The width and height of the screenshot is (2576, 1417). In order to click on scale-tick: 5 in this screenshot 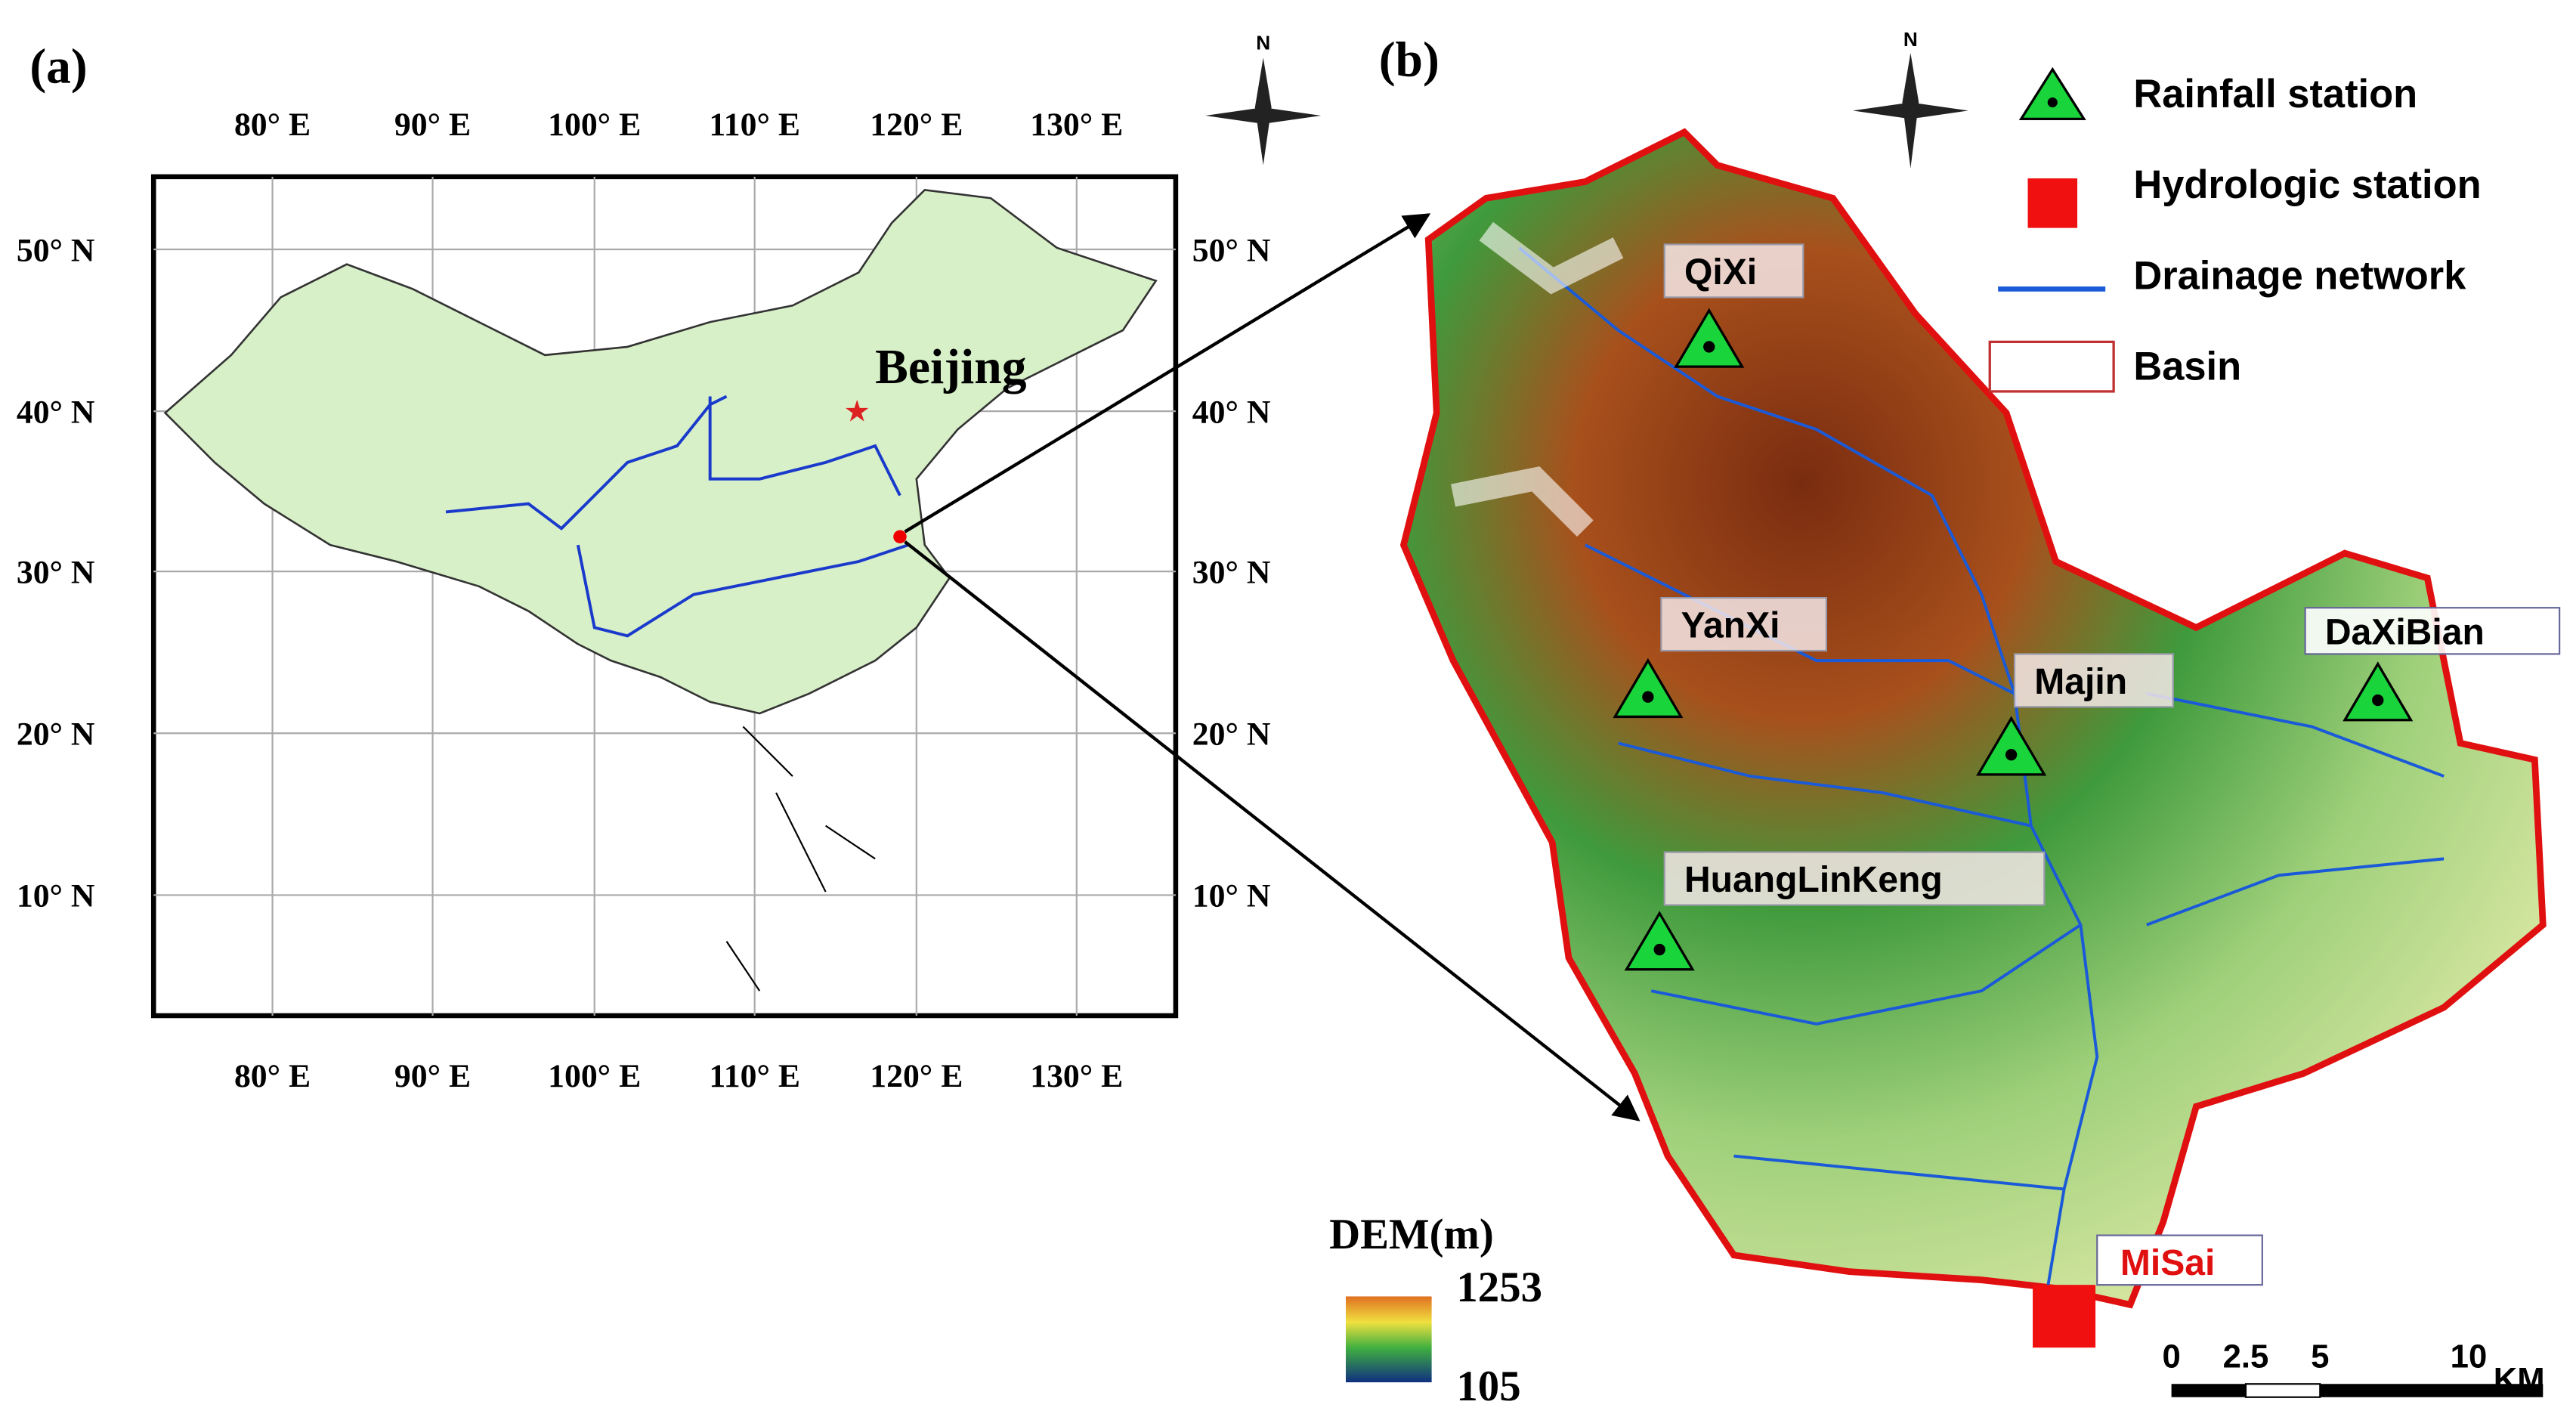, I will do `click(2320, 1356)`.